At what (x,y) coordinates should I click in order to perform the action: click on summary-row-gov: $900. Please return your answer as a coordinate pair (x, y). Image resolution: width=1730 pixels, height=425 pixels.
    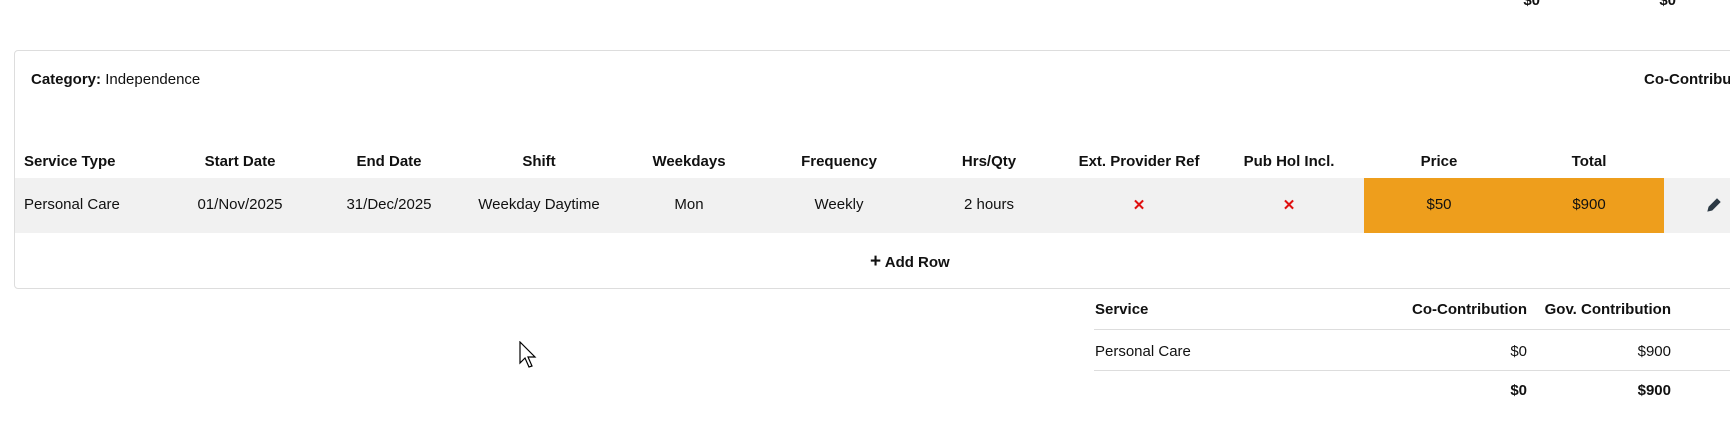
    Looking at the image, I should click on (1654, 351).